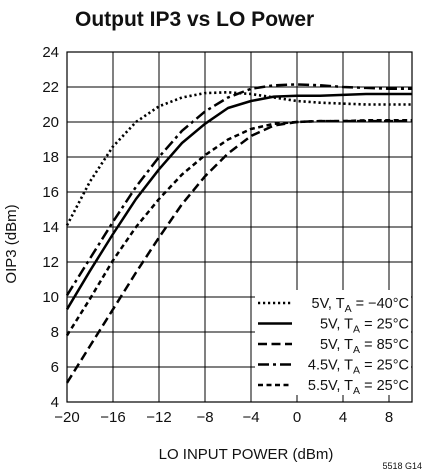 This screenshot has width=427, height=473. What do you see at coordinates (358, 367) in the screenshot?
I see `legend-entry: 4.5V, TA = 25°C` at bounding box center [358, 367].